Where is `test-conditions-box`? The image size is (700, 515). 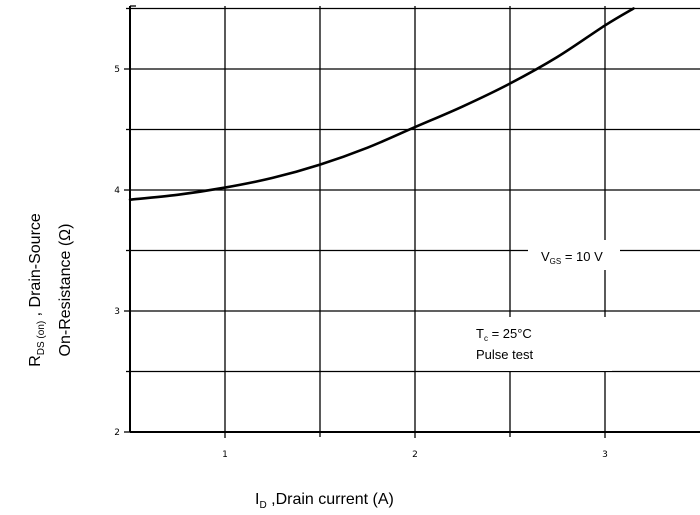 test-conditions-box is located at coordinates (541, 344).